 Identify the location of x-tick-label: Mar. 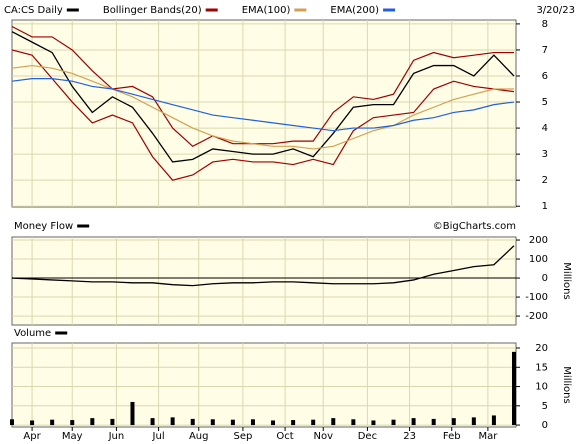
(488, 436).